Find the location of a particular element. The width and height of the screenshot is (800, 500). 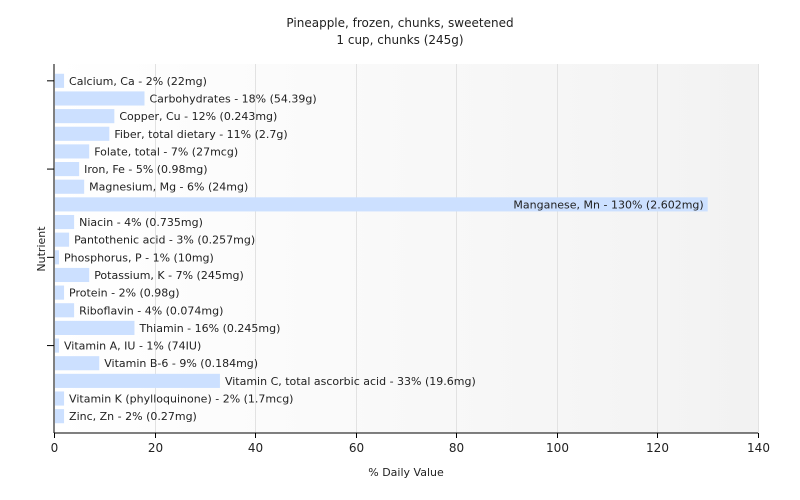

bar-label: Copper, Cu - 12% (0.243mg) is located at coordinates (198, 116).